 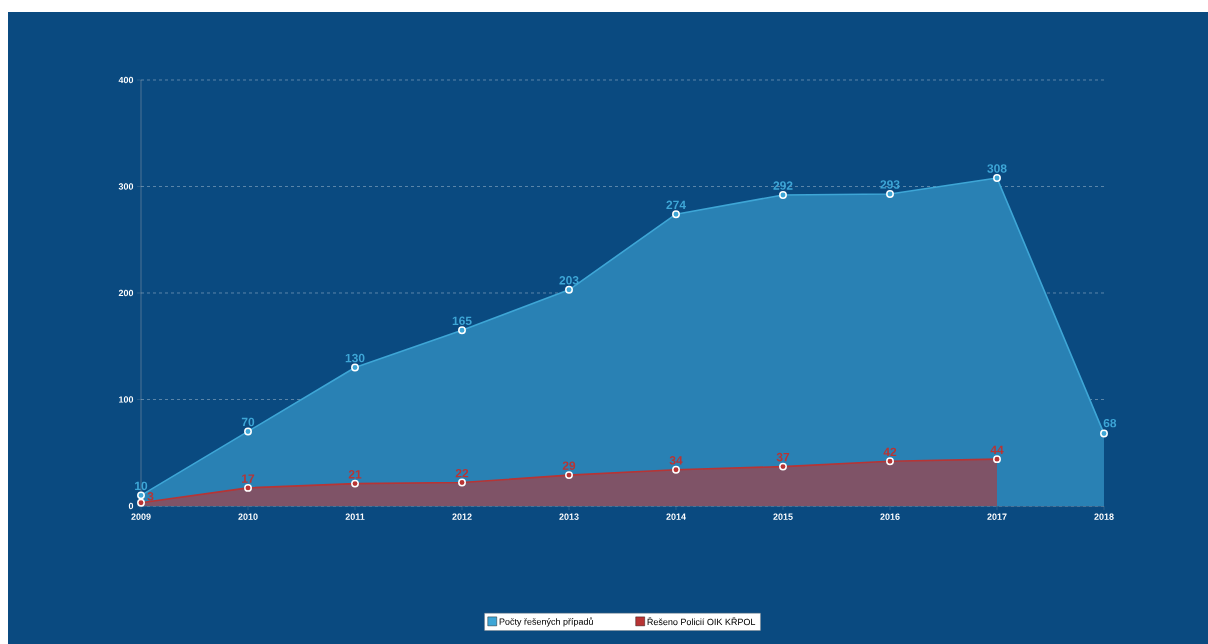 I want to click on legend-label: Počty řešených případů, so click(x=546, y=622).